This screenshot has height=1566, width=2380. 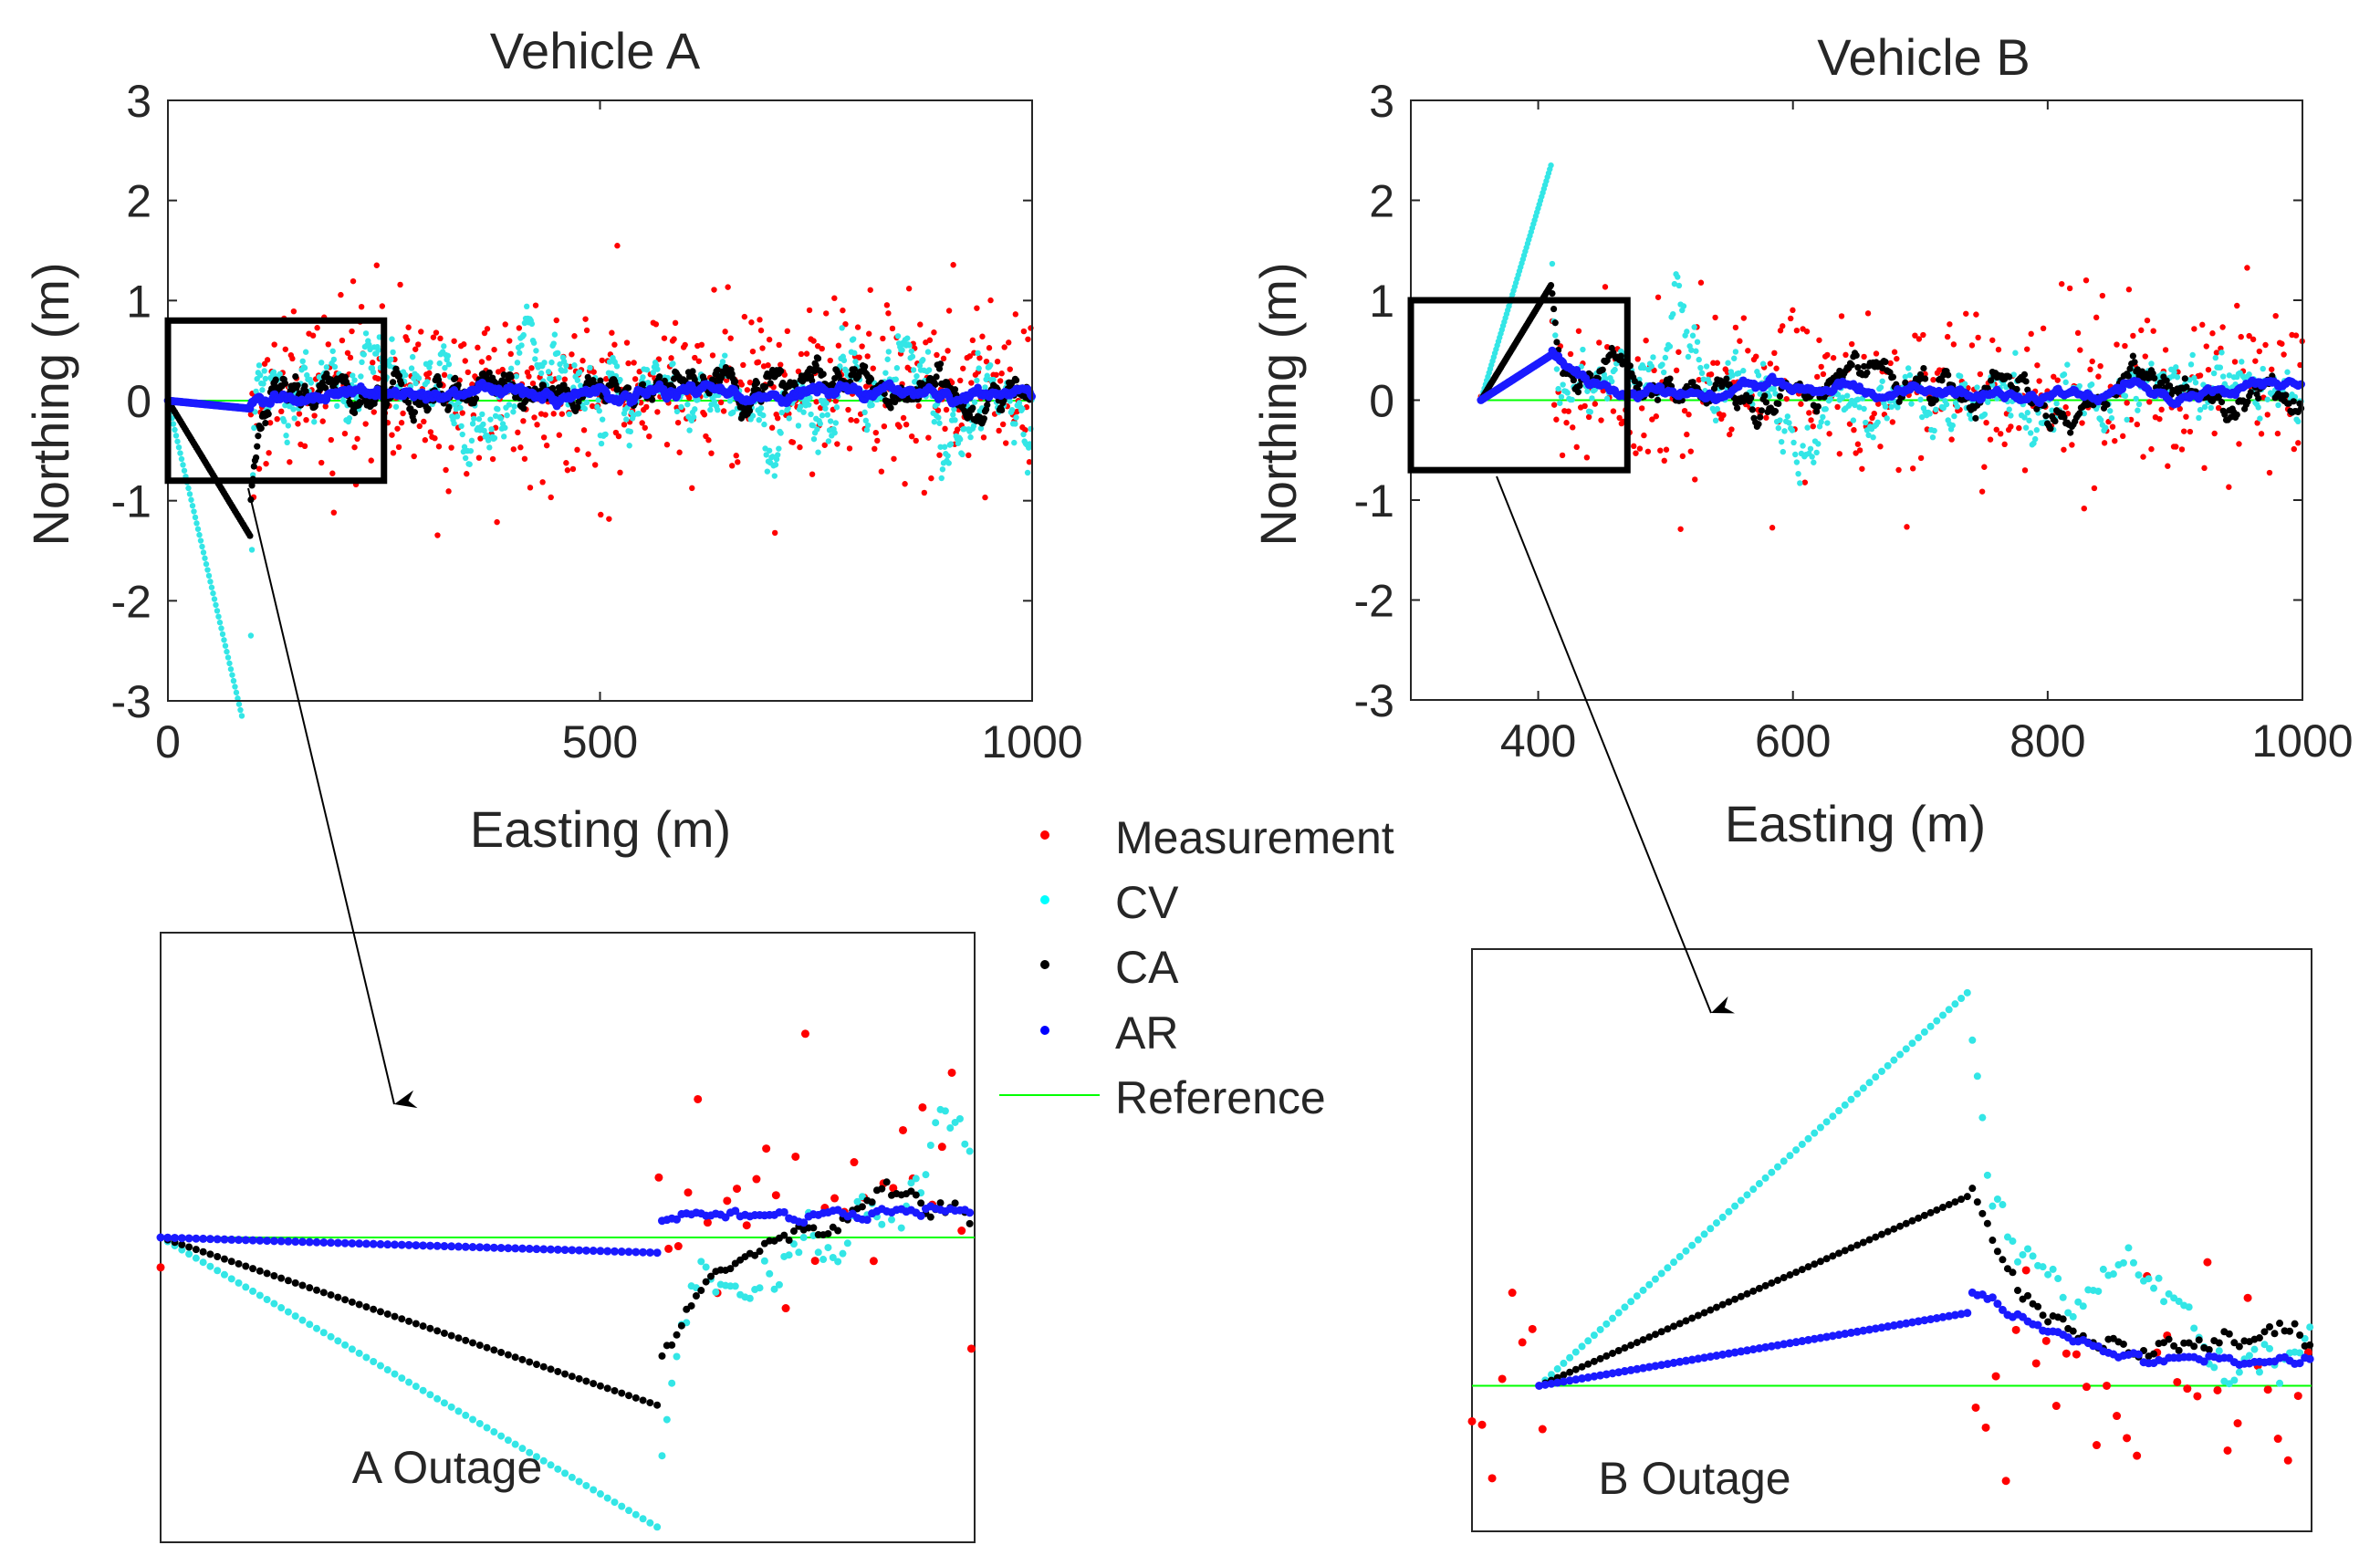 What do you see at coordinates (1538, 741) in the screenshot?
I see `x-tick-label: 400` at bounding box center [1538, 741].